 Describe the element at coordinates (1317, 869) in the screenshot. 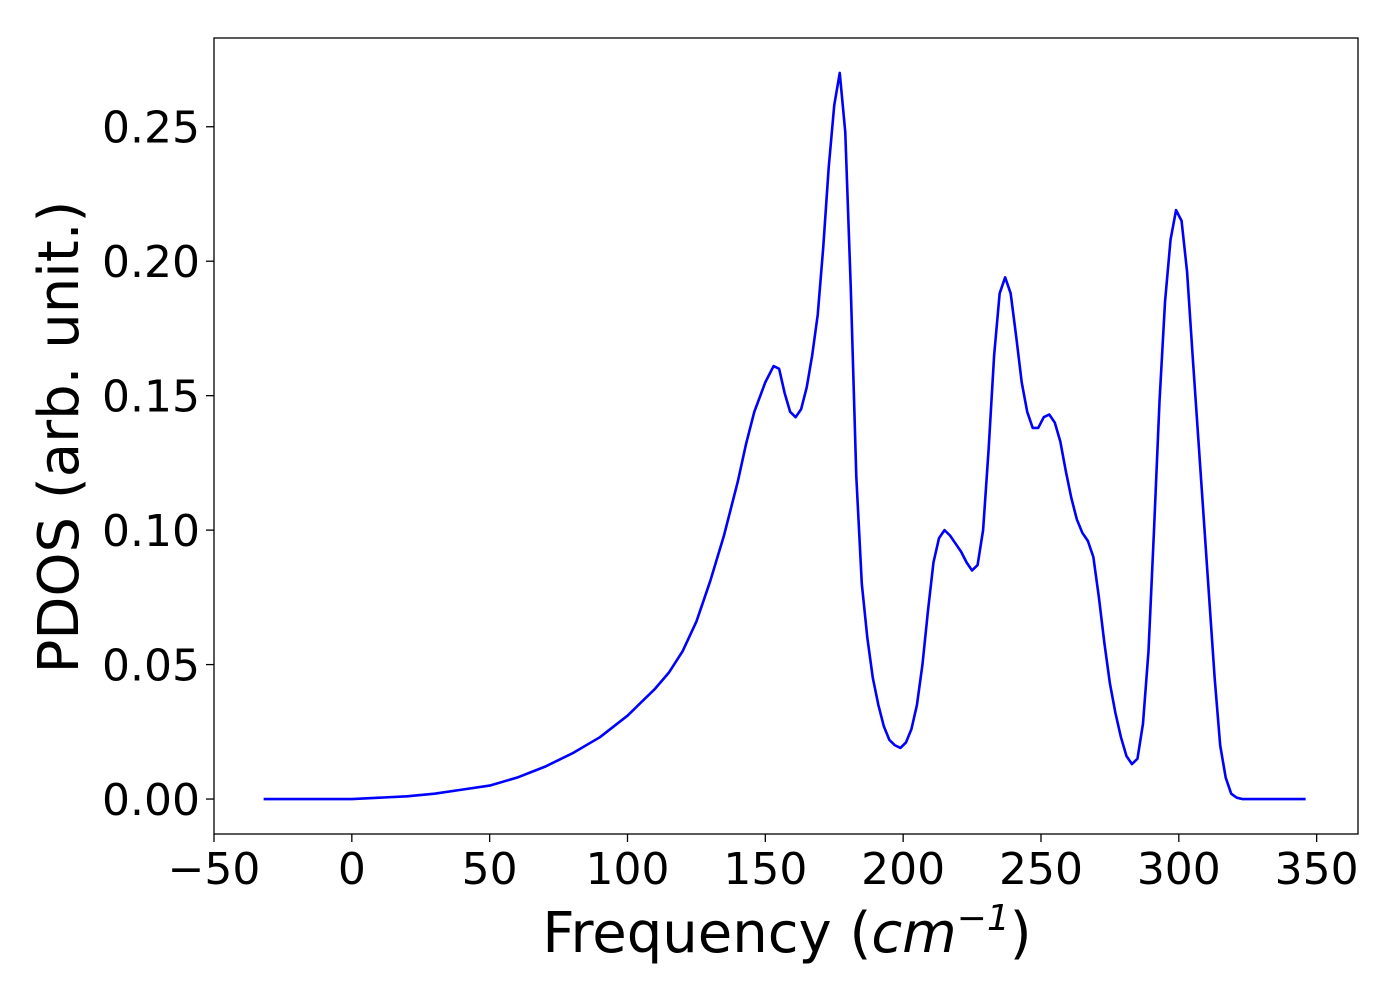

I see `x-tick-label: 350` at that location.